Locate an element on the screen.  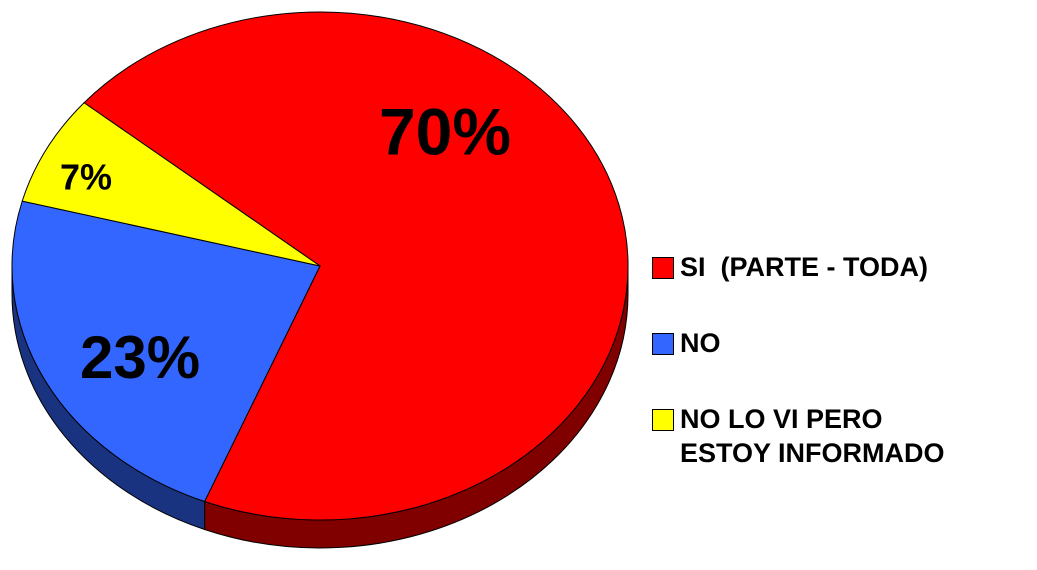
value-label: 23% is located at coordinates (140, 357).